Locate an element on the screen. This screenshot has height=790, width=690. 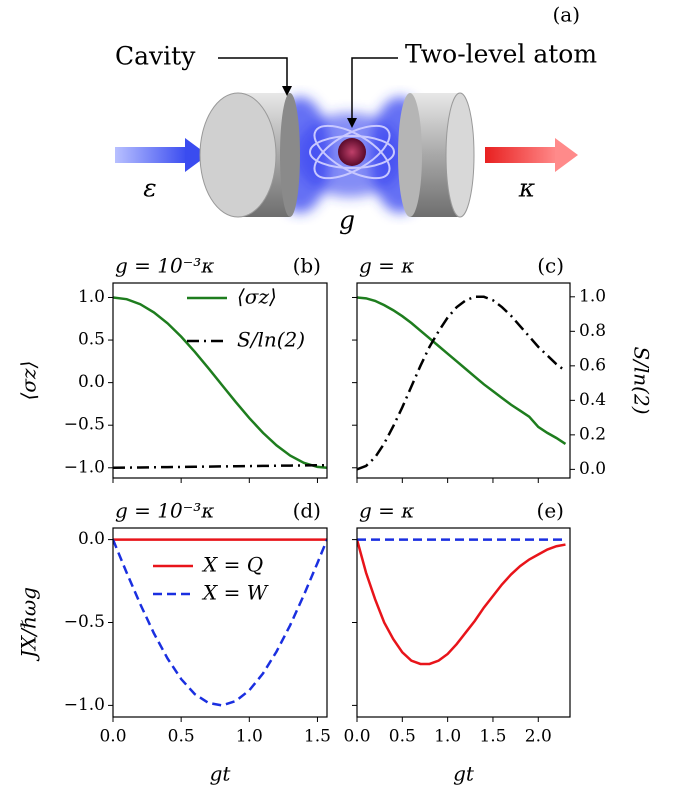
atom-label: Two-level atom is located at coordinates (501, 54).